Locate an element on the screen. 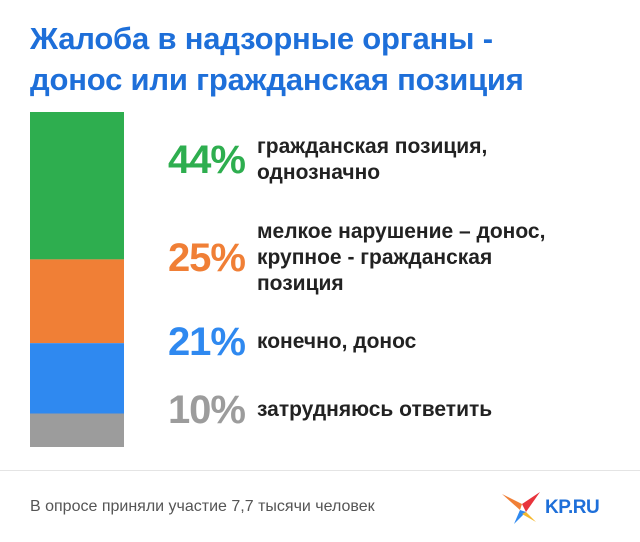 This screenshot has width=640, height=542. category-label-line: затрудняюсь ответить is located at coordinates (375, 409).